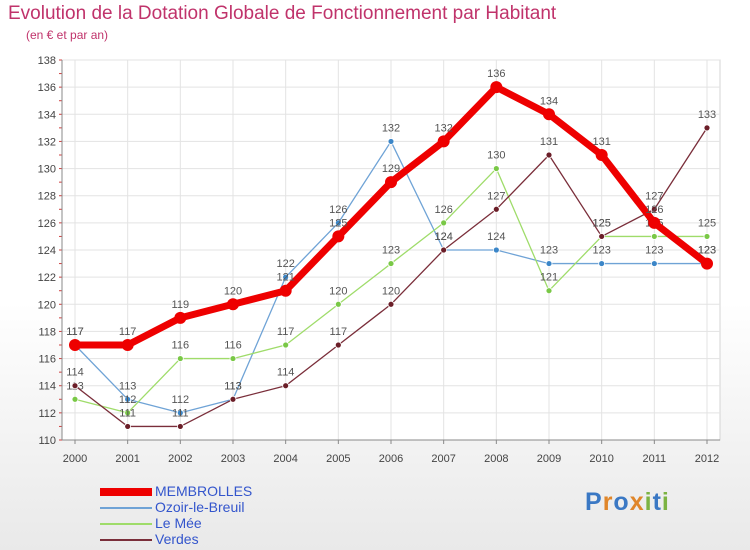  I want to click on data-label: 131, so click(601, 142).